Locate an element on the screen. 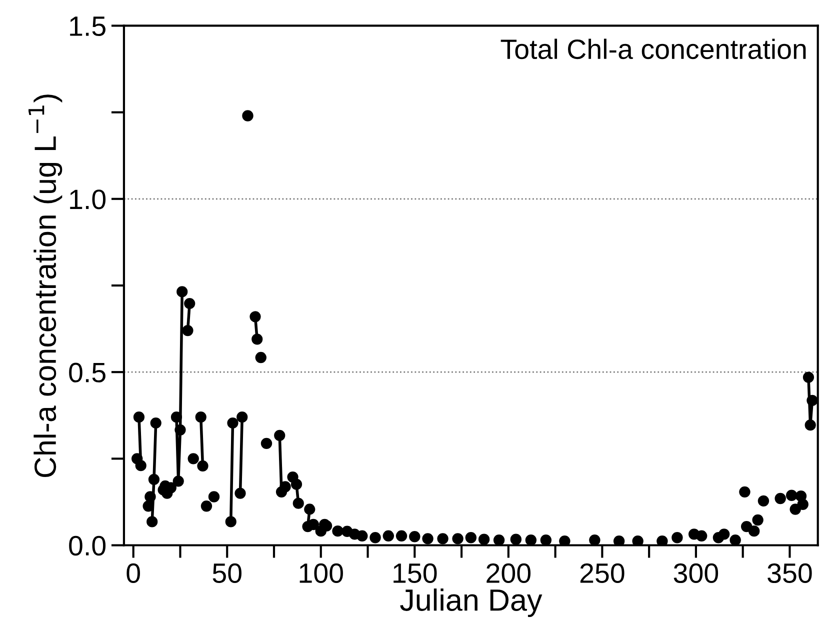 This screenshot has width=832, height=643. x-tick-label: 0 is located at coordinates (133, 573).